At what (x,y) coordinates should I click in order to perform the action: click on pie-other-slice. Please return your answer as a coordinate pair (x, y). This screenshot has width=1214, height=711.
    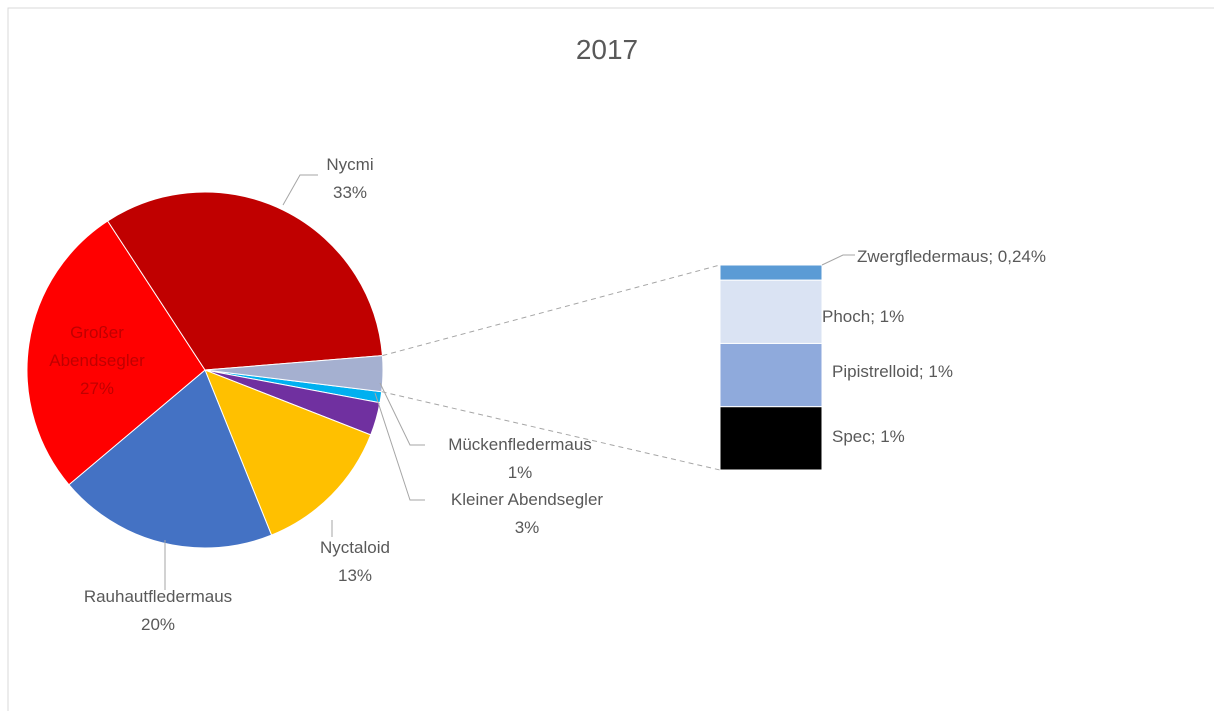
    Looking at the image, I should click on (294, 374).